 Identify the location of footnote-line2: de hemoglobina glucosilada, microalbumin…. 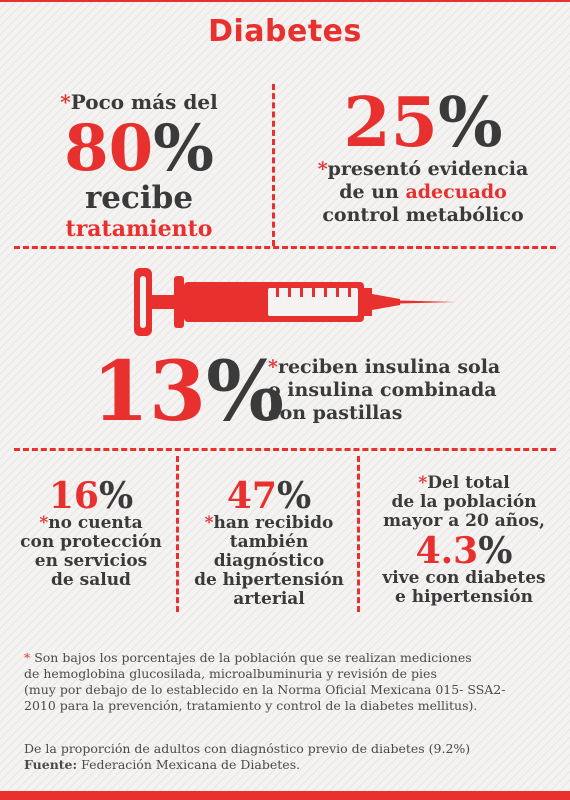
(230, 673).